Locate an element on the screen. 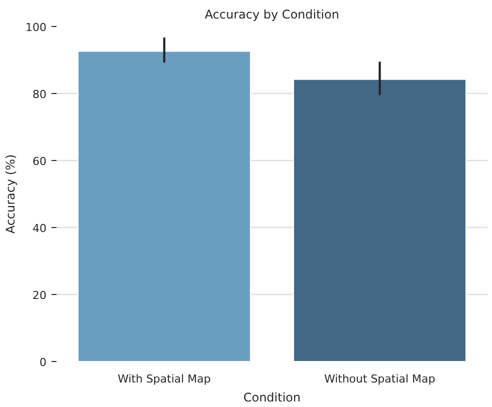 This screenshot has width=492, height=407. x-tick-label: Without Spatial Map is located at coordinates (380, 379).